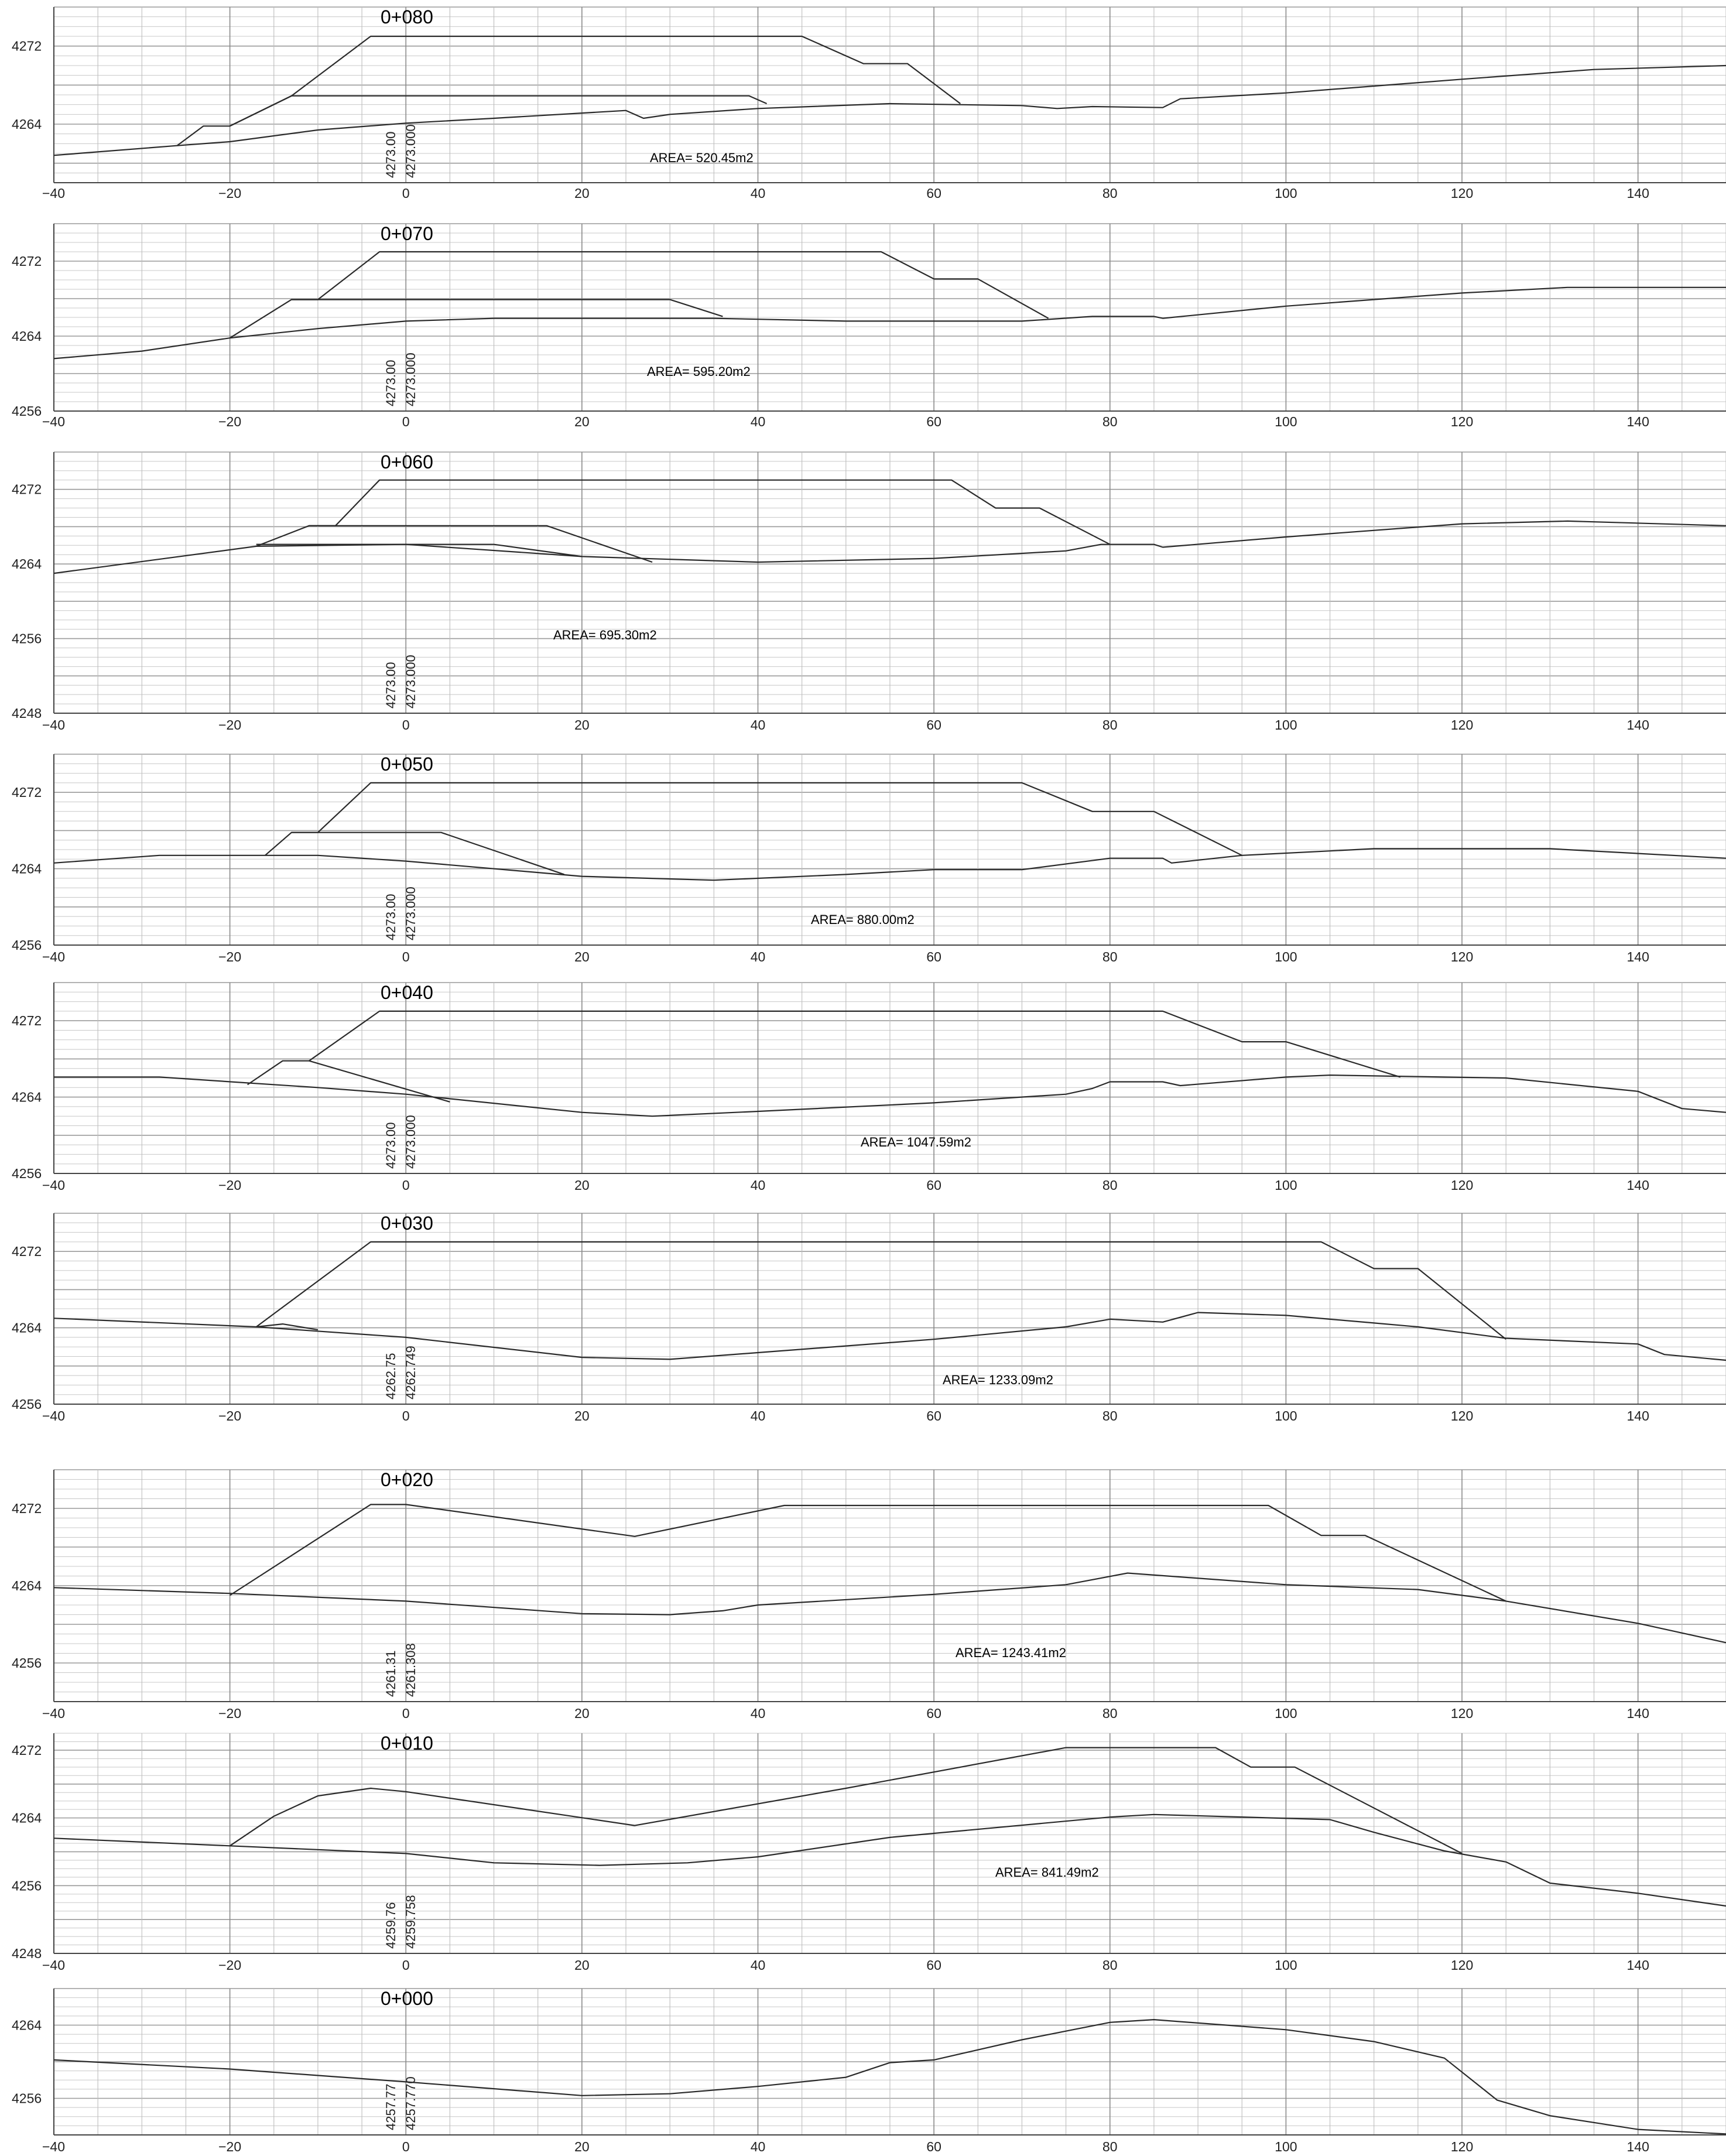 This screenshot has height=2156, width=1726. I want to click on elevation-label: 4262.75, so click(390, 1376).